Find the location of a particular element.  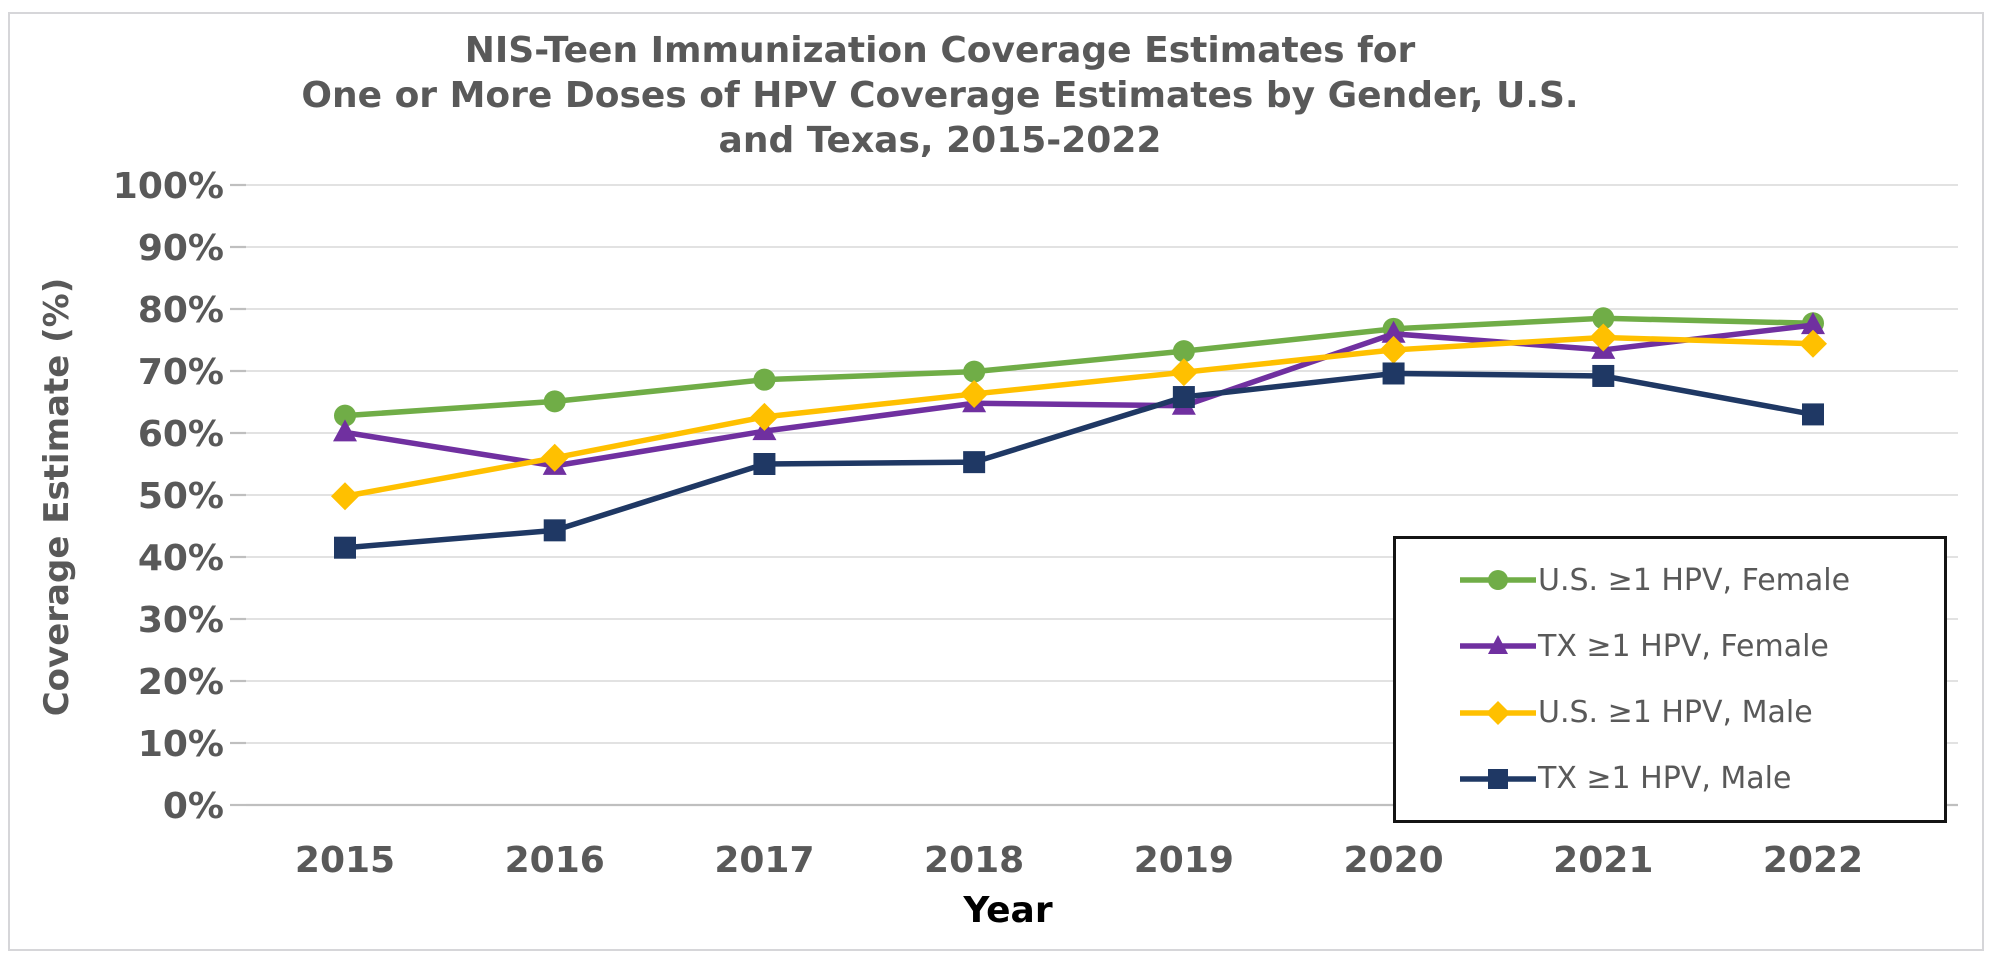

x-tick-label: 2015 is located at coordinates (345, 860).